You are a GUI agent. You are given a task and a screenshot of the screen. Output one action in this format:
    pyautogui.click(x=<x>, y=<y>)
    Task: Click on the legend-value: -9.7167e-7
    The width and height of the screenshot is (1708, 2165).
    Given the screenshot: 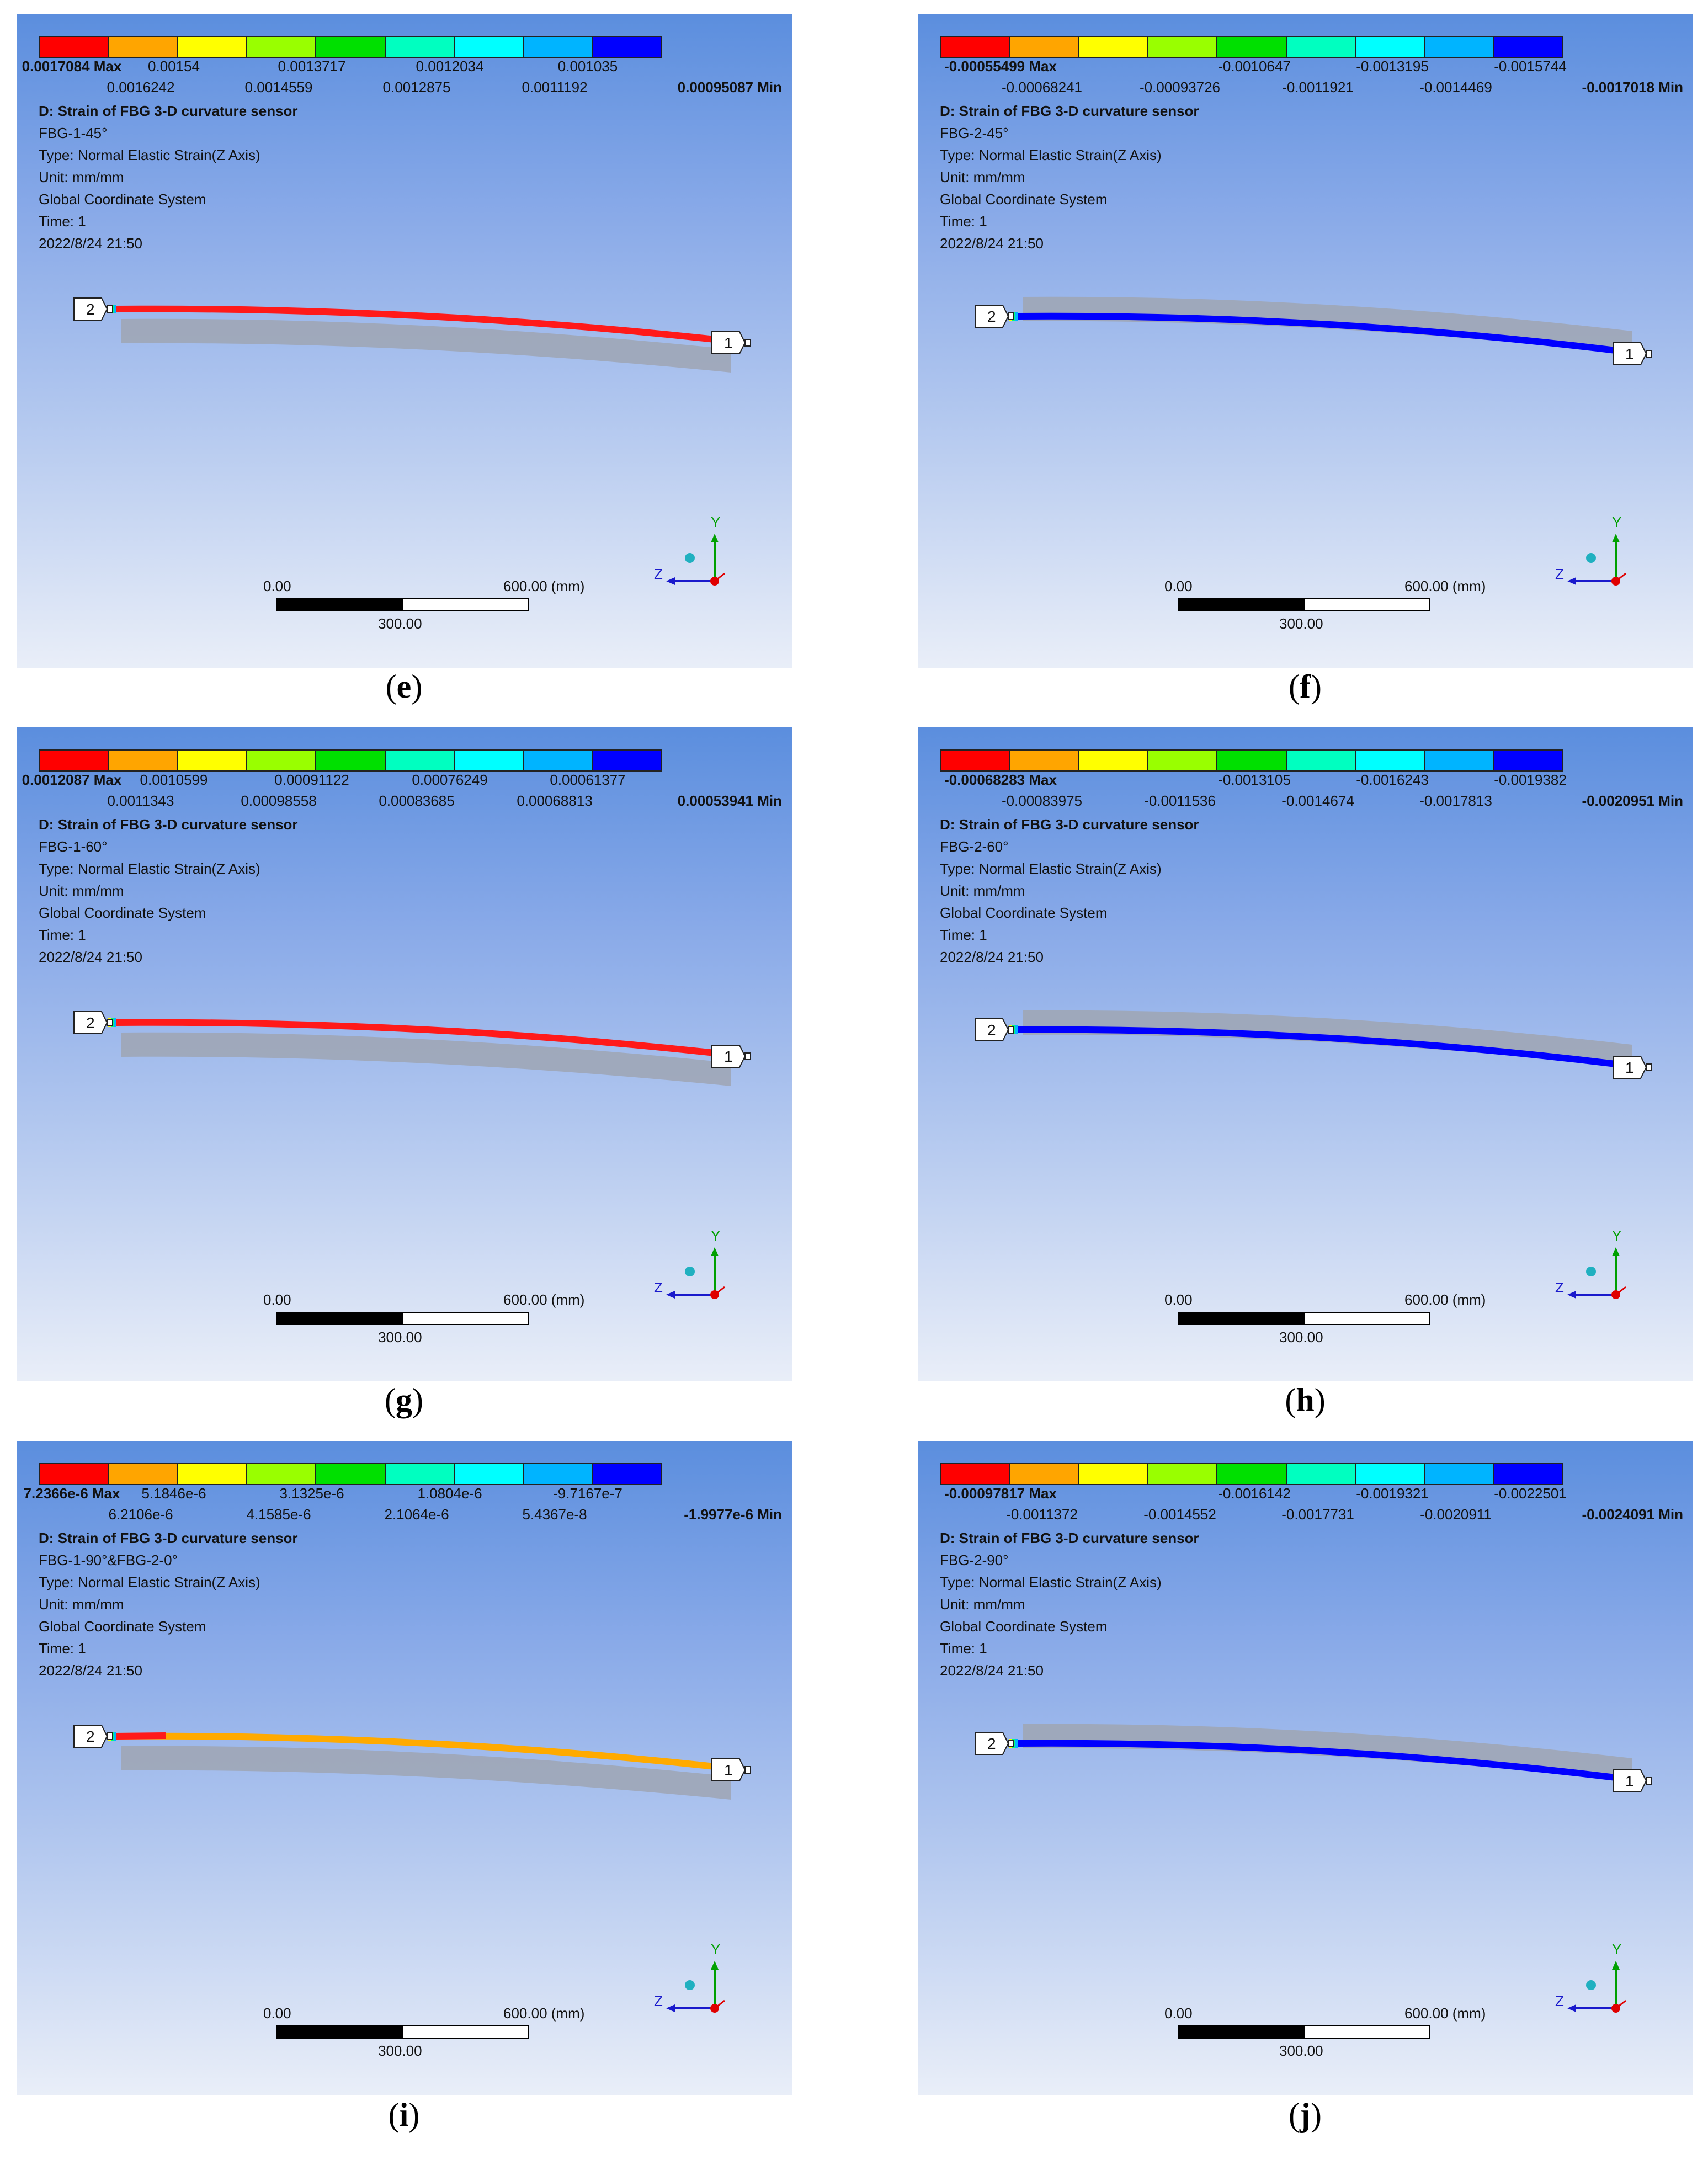 What is the action you would take?
    pyautogui.click(x=587, y=1493)
    